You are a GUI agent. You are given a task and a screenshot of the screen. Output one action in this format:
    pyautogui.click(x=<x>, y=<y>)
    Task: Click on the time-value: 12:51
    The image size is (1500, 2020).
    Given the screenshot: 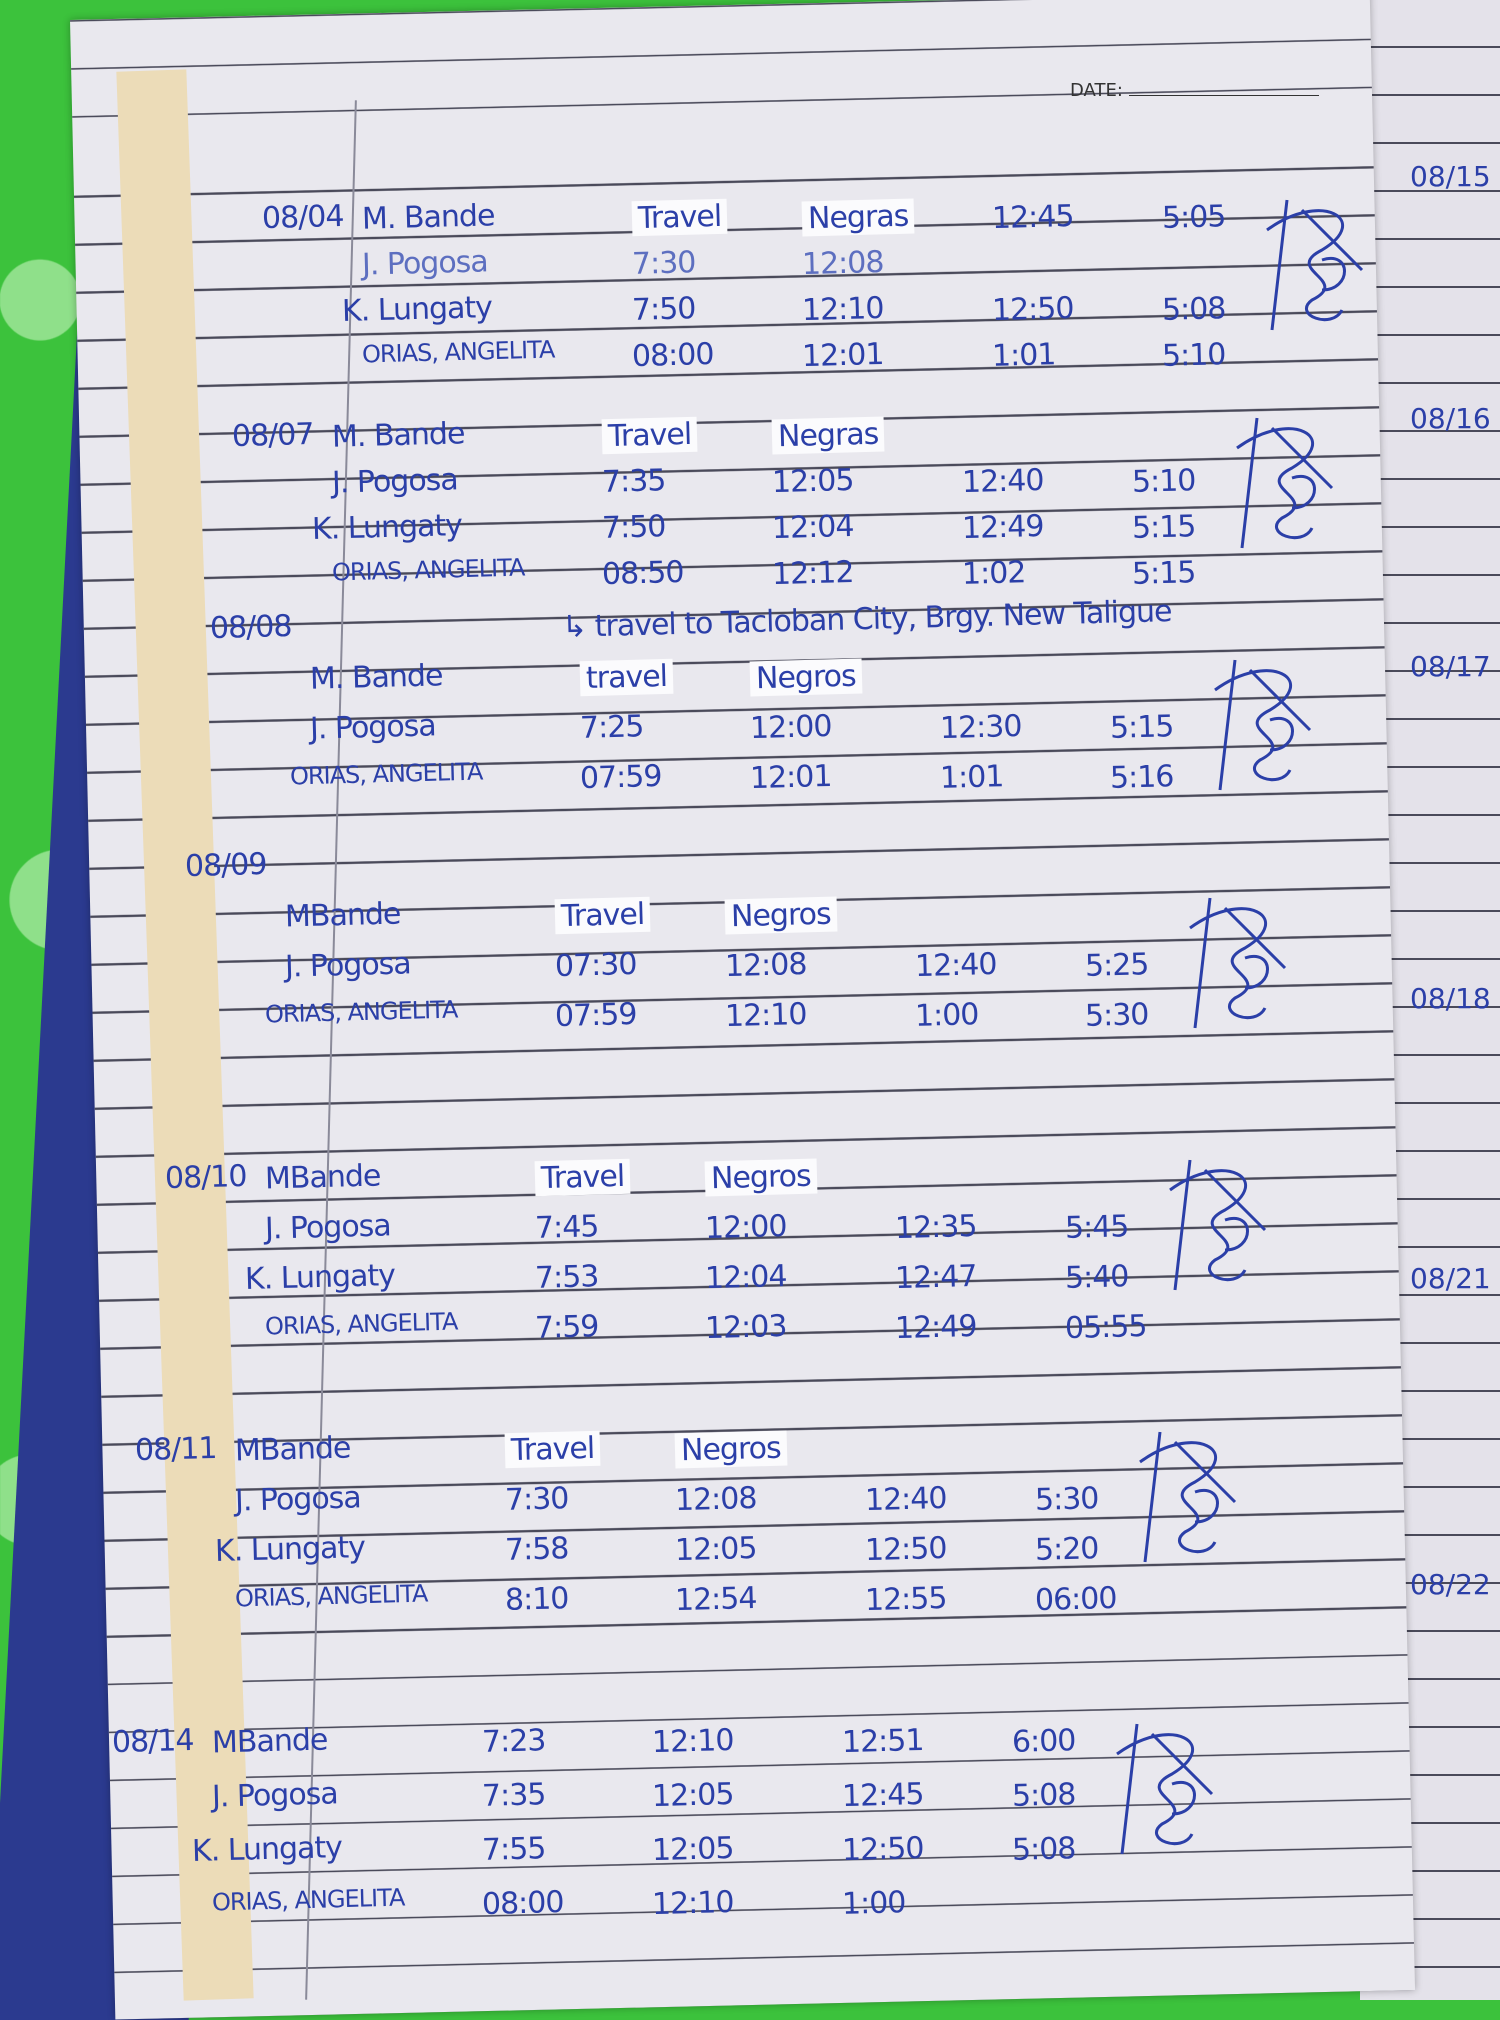 What is the action you would take?
    pyautogui.click(x=882, y=1741)
    